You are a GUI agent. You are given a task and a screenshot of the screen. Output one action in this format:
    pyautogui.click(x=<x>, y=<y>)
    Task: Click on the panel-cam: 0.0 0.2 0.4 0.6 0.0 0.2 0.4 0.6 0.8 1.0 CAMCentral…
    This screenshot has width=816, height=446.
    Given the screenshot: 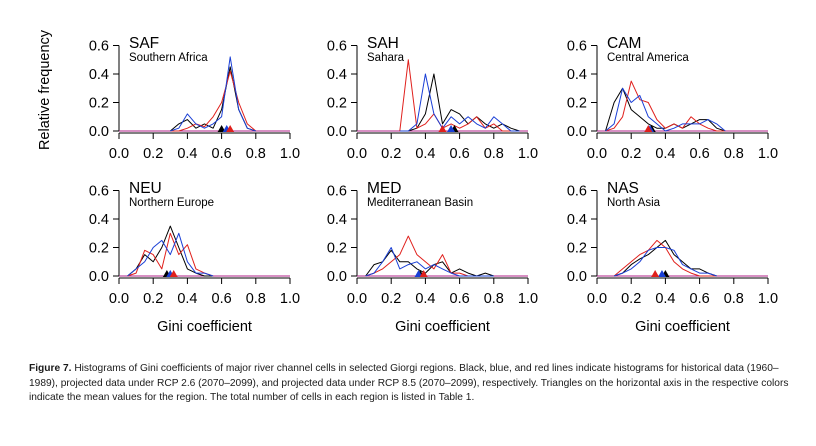 What is the action you would take?
    pyautogui.click(x=672, y=98)
    